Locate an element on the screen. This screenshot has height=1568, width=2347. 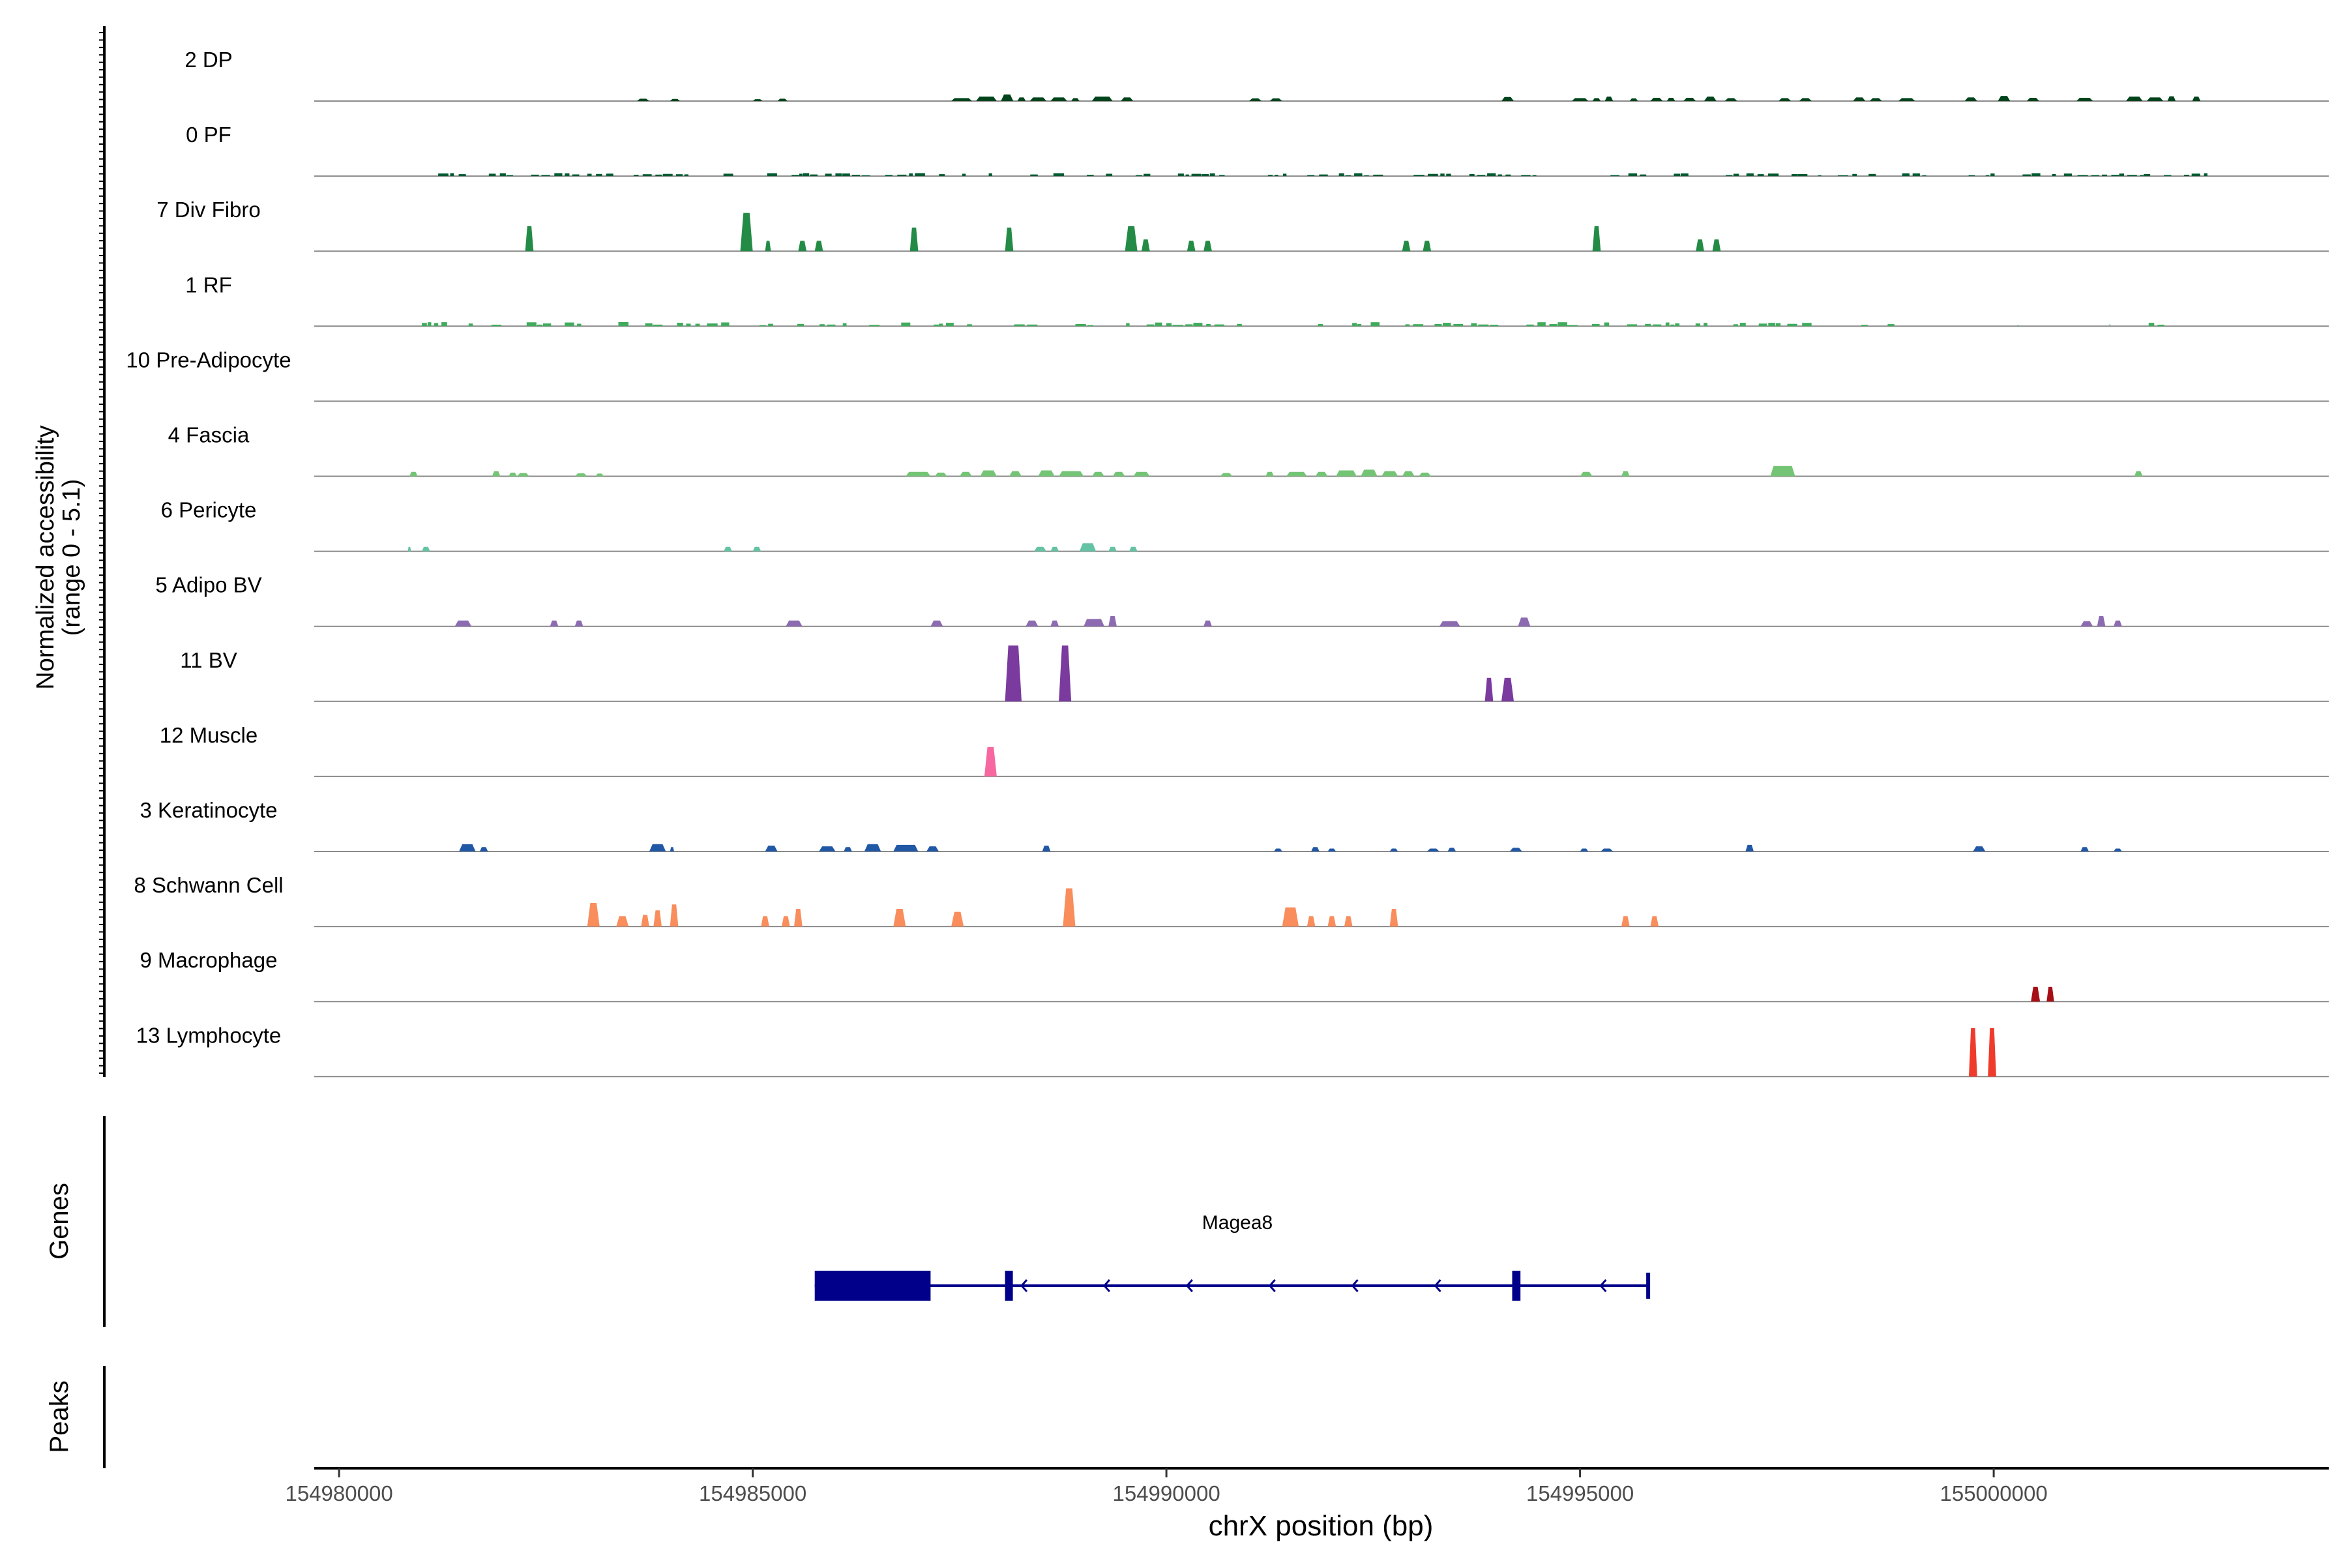
track-label: 8 Schwann Cell is located at coordinates (208, 885).